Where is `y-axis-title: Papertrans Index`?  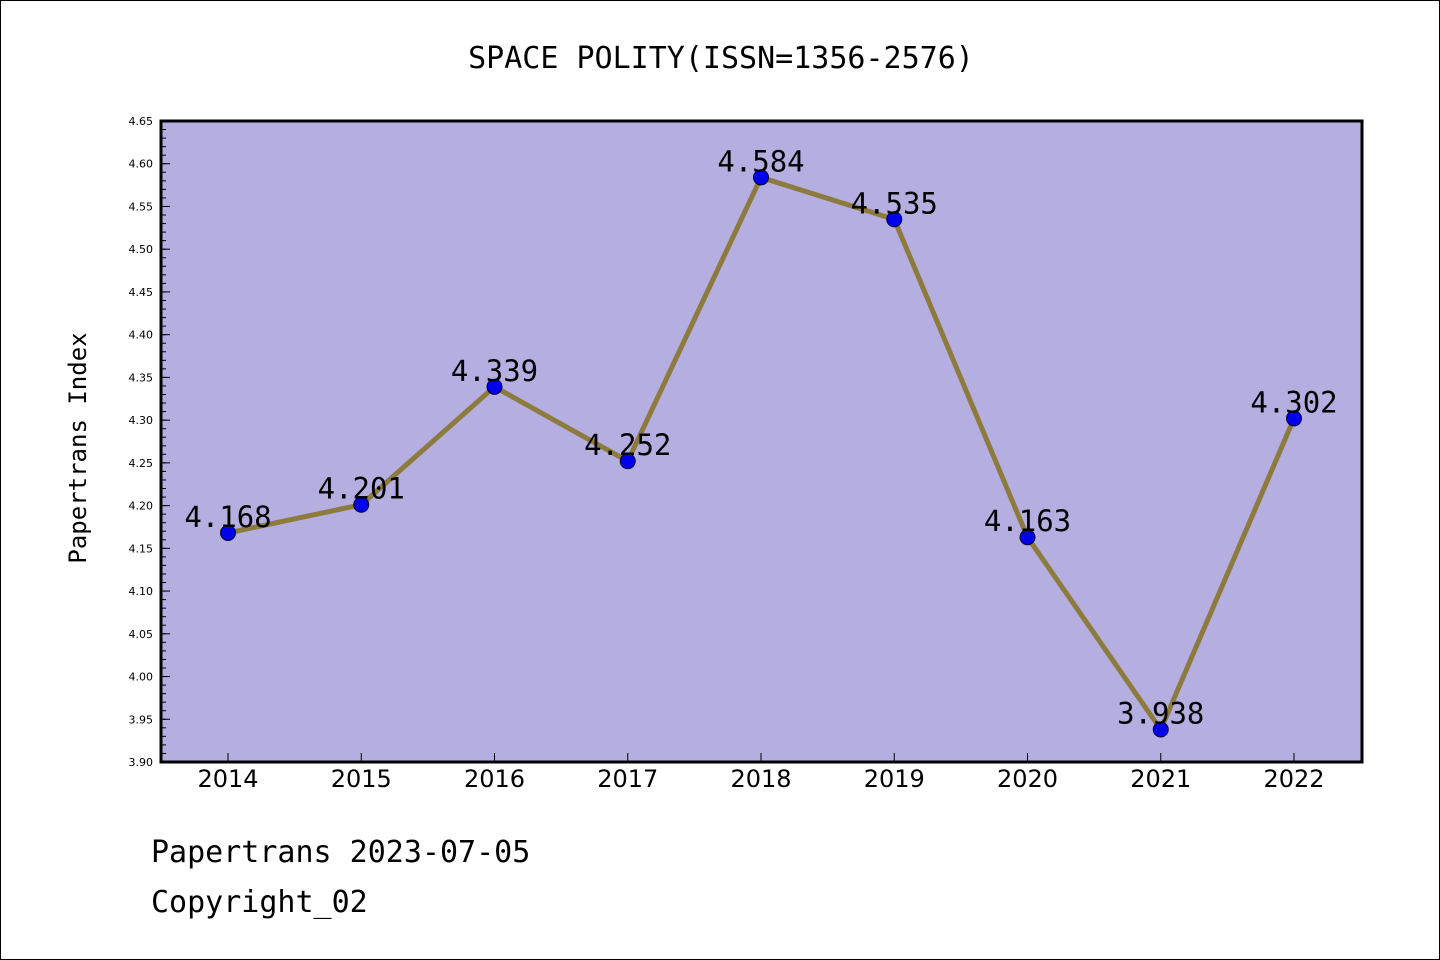
y-axis-title: Papertrans Index is located at coordinates (78, 447).